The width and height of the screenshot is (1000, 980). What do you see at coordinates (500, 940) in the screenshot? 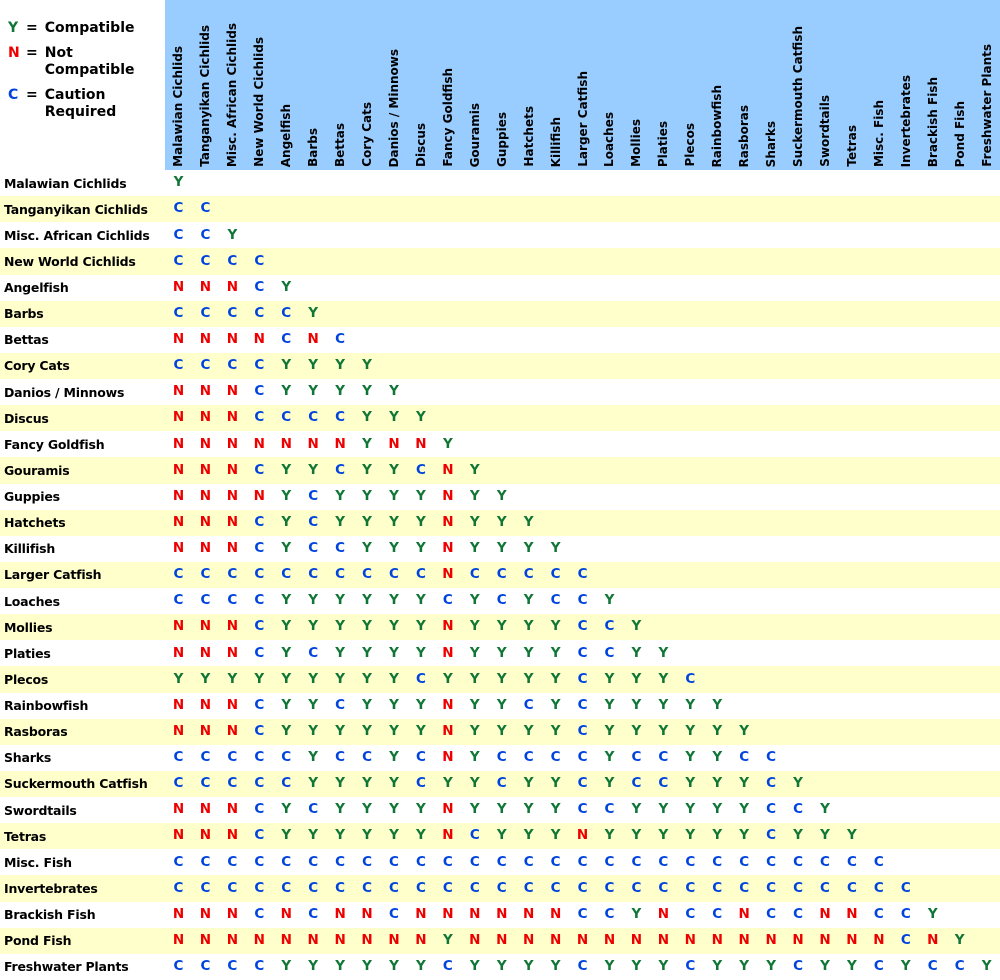
I see `table-row: Pond Fish N N N N N N N N N N Y N N N N N N N N N N N N N N N N C N Y` at bounding box center [500, 940].